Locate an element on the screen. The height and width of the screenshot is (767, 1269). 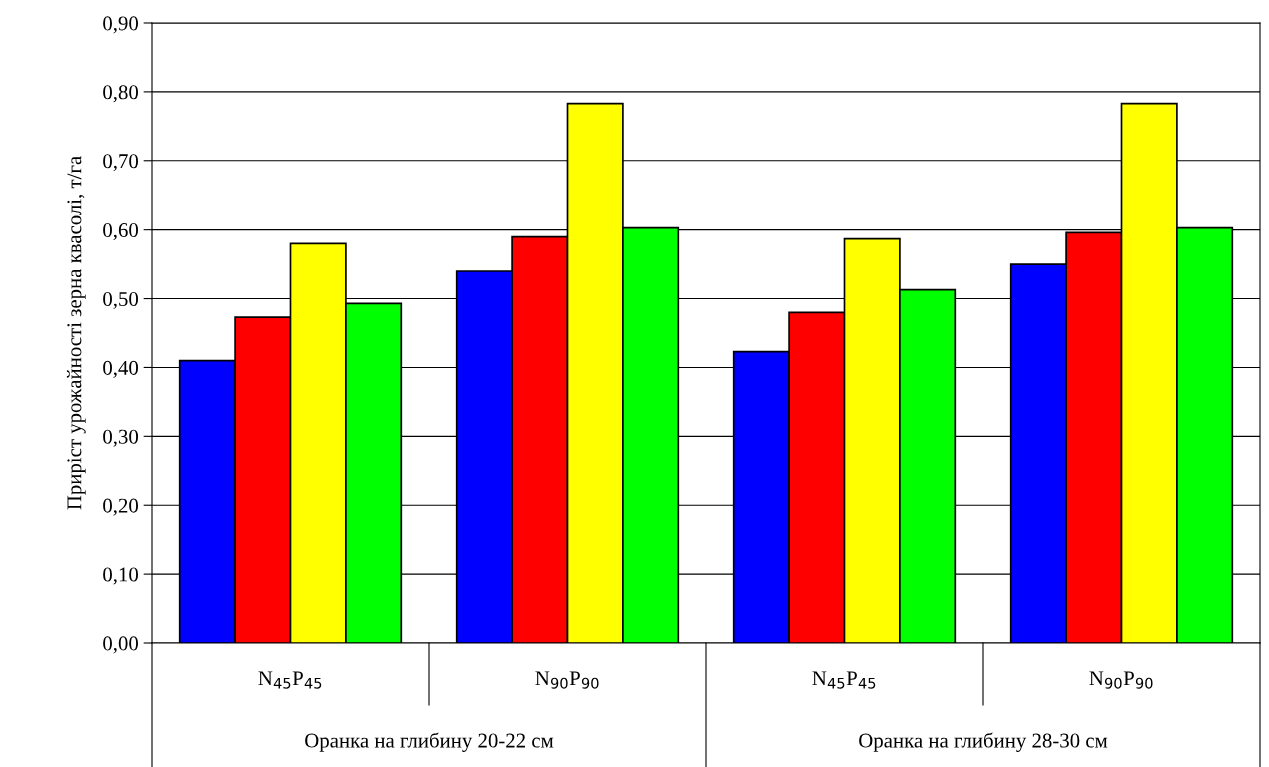
text: Оранка на глибину 20-22 см is located at coordinates (429, 742).